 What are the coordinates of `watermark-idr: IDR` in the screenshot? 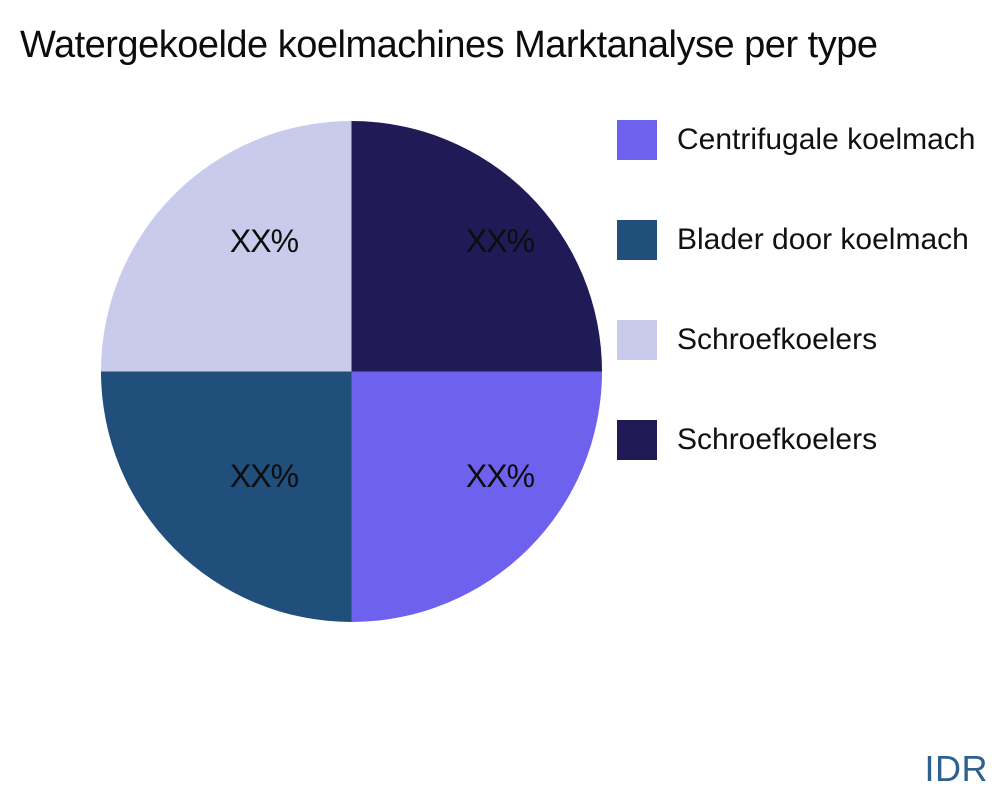 It's located at (956, 768).